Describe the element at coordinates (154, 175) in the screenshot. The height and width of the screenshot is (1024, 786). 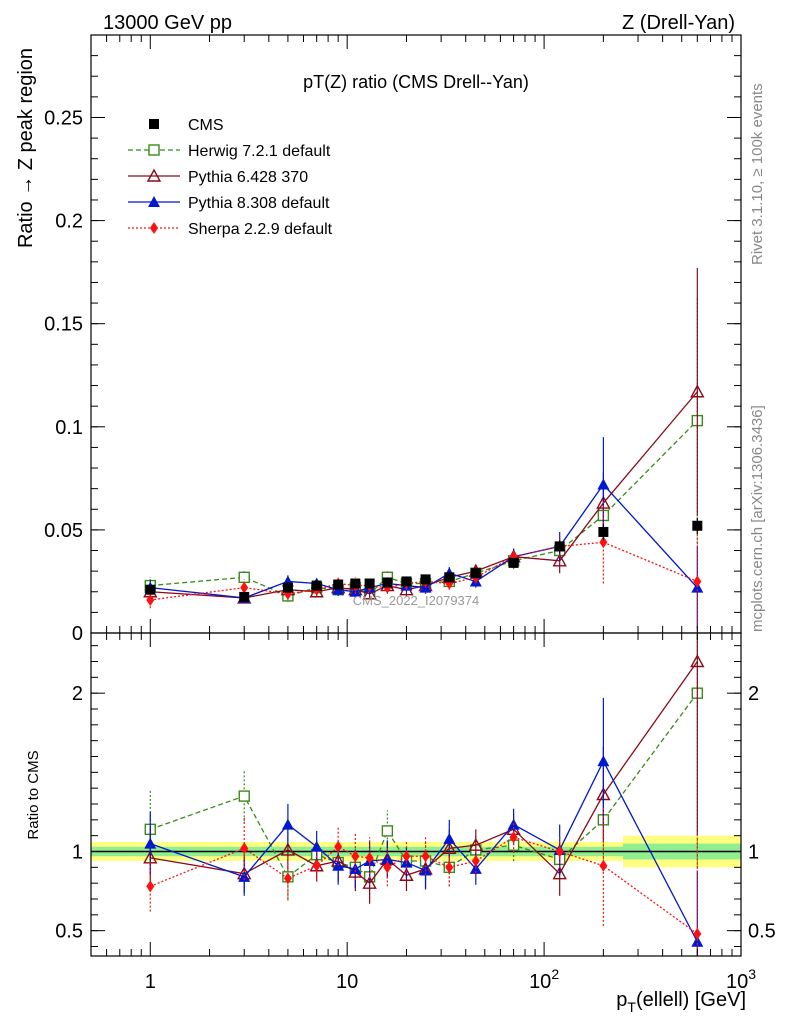
I see `legend-pythia-6-428-370-marker` at that location.